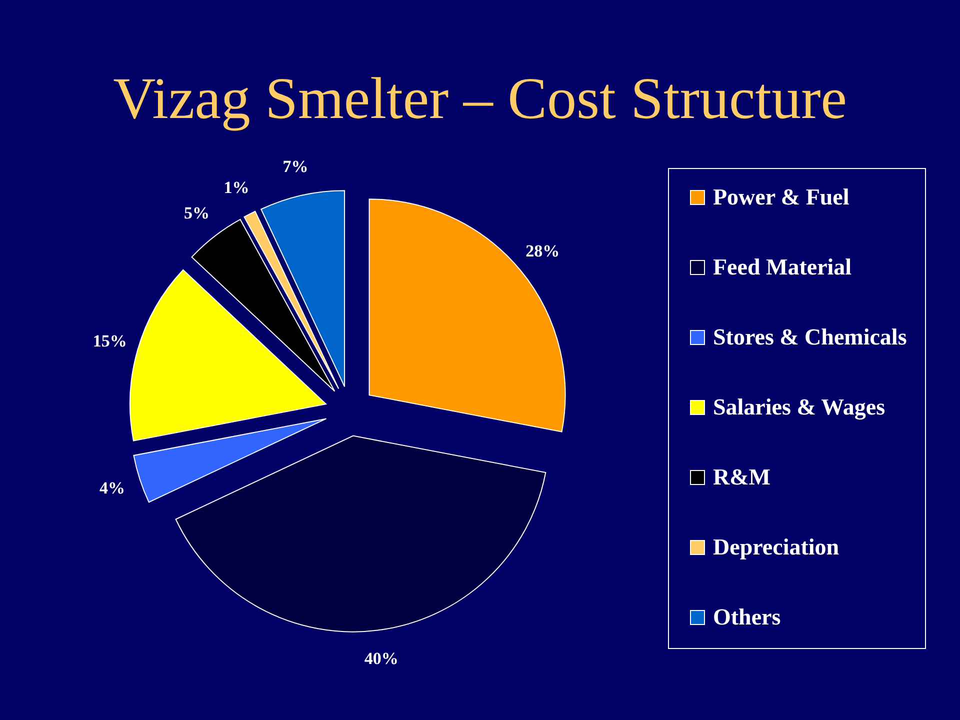 This screenshot has height=720, width=960. I want to click on legend-label: Depreciation, so click(776, 547).